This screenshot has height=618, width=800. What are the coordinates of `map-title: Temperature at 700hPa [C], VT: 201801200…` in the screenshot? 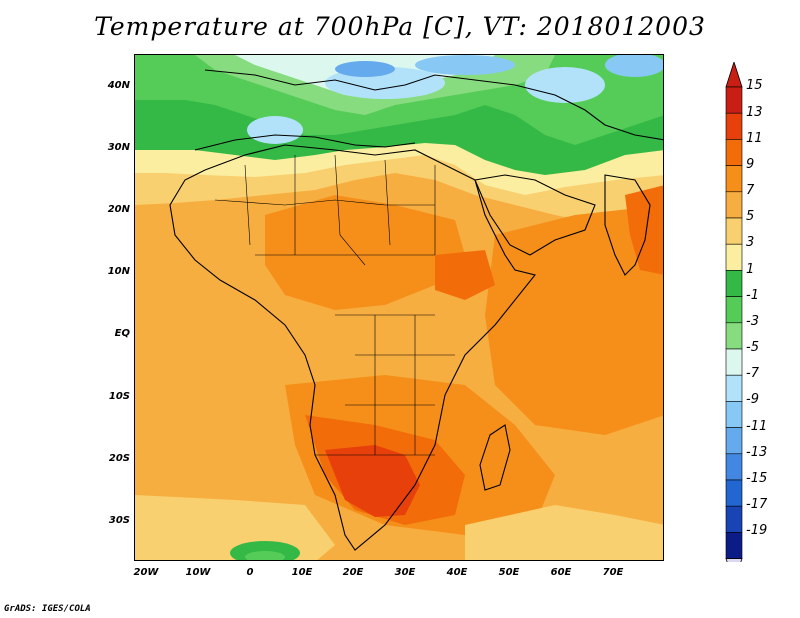 It's located at (400, 26).